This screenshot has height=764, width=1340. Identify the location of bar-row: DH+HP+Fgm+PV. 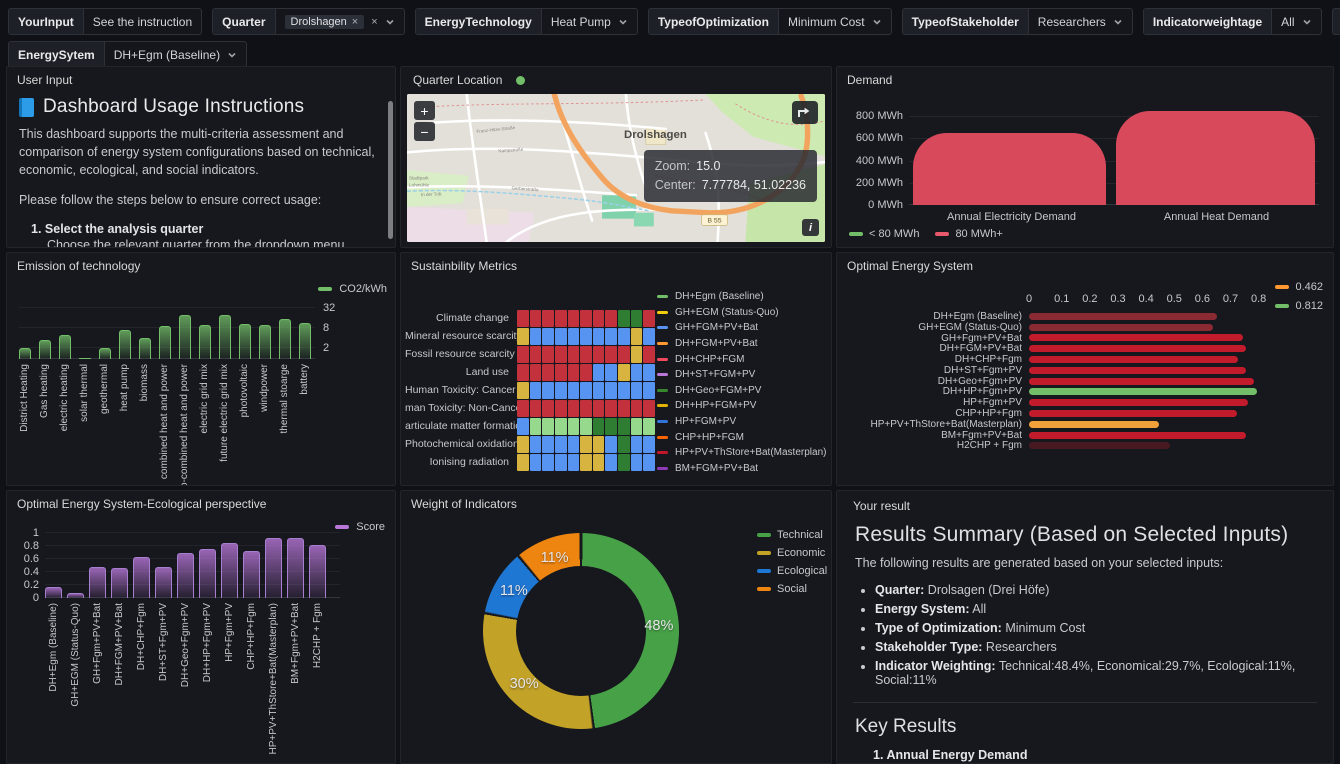
(1089, 391).